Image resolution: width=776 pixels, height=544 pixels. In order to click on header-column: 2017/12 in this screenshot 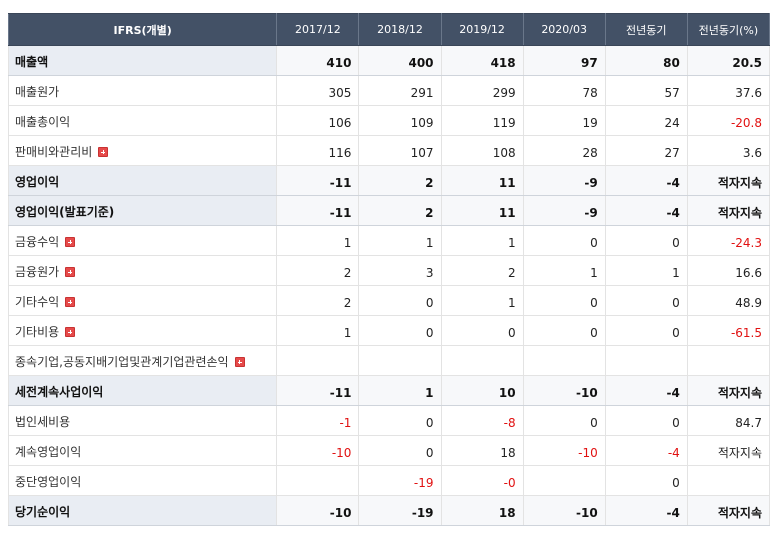, I will do `click(318, 29)`.